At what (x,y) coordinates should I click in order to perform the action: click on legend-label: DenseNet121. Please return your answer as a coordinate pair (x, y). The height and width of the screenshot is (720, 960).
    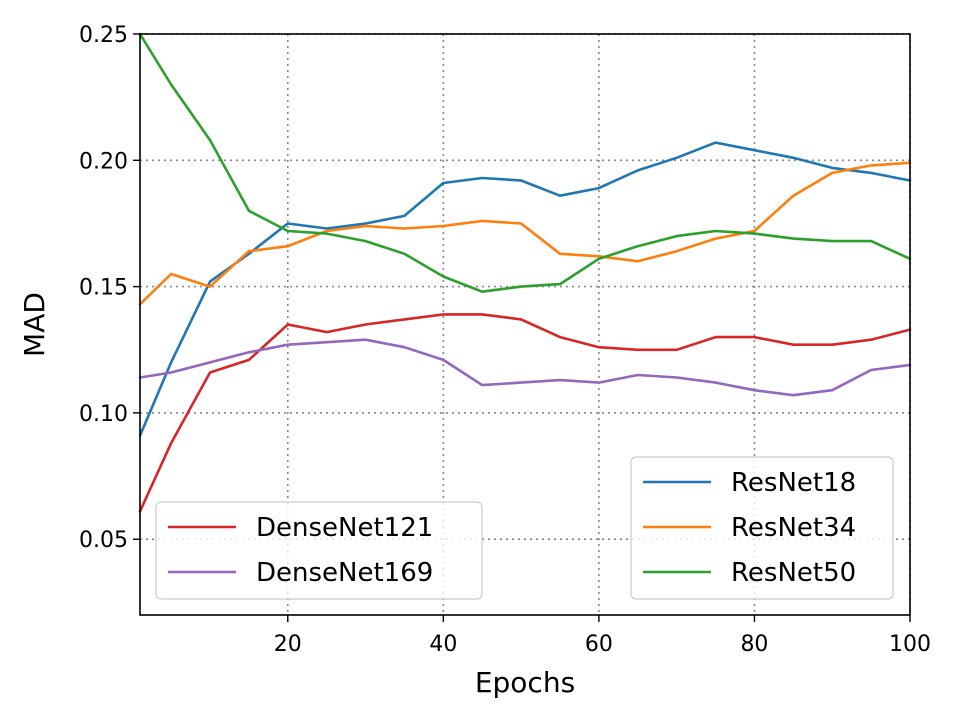
    Looking at the image, I should click on (344, 528).